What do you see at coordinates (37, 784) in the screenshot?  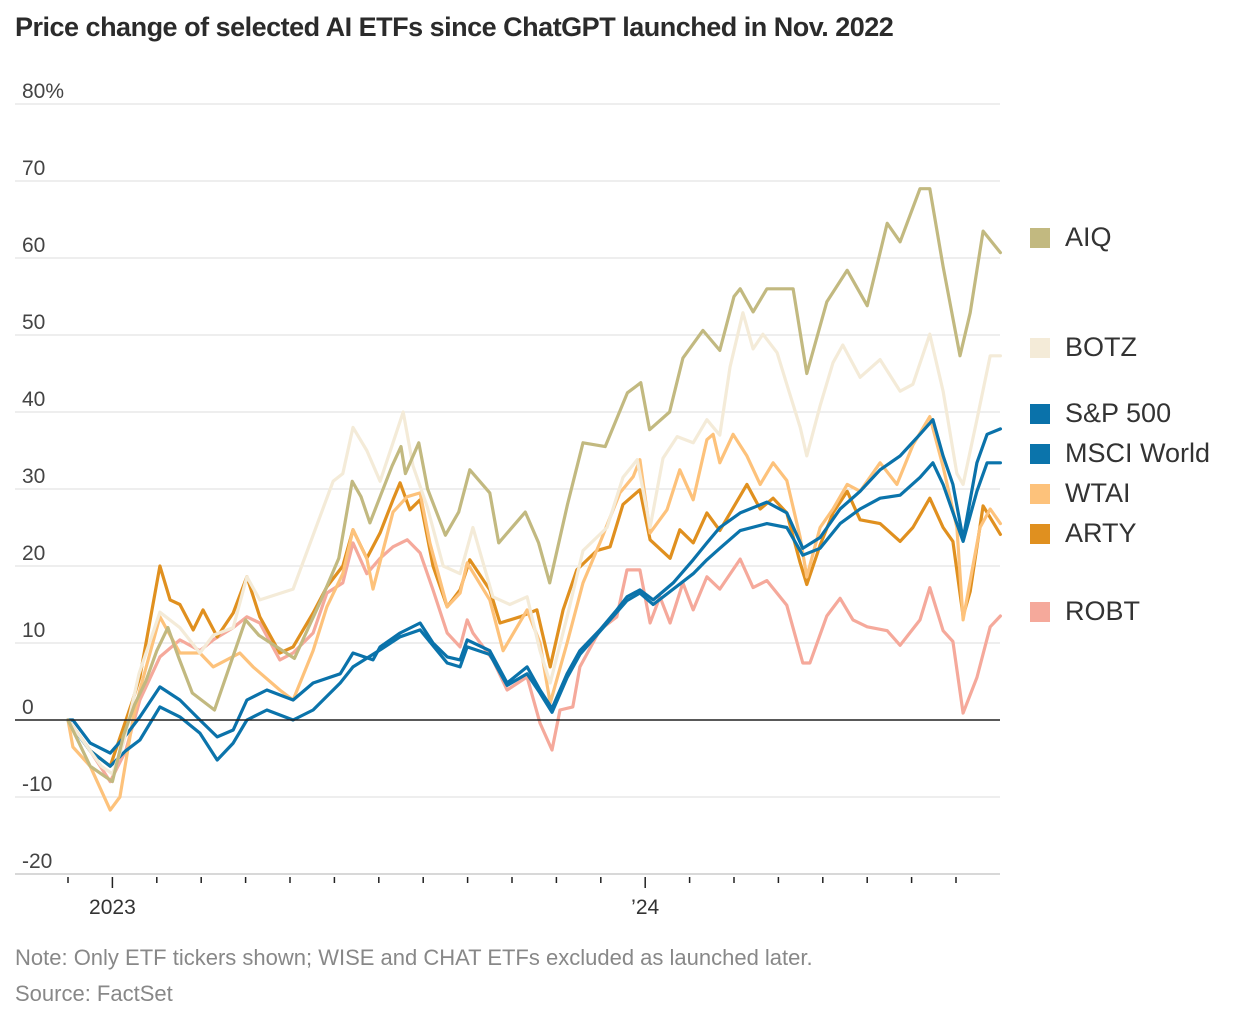 I see `y-tick-label: -10` at bounding box center [37, 784].